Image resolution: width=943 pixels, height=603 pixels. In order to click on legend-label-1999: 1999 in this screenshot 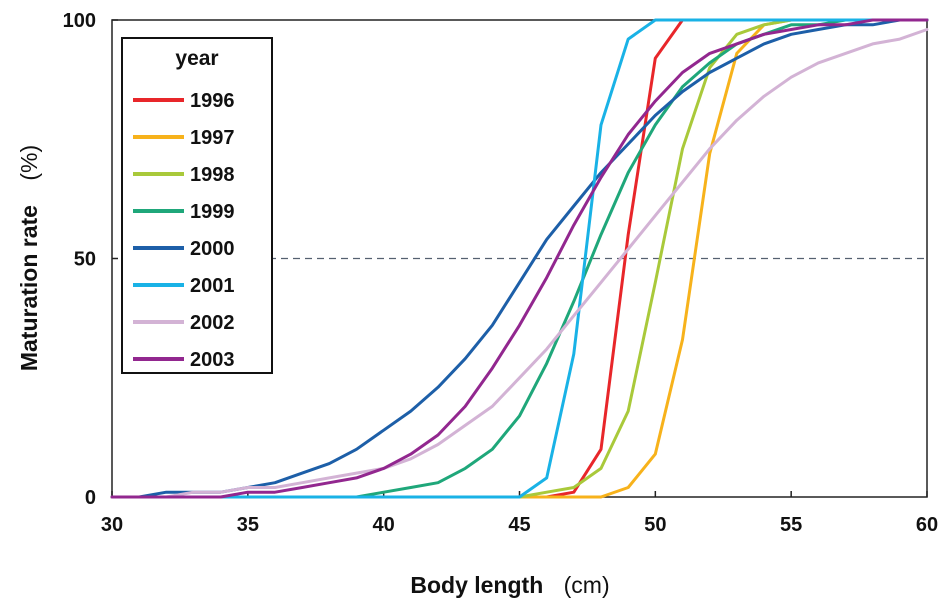, I will do `click(212, 212)`.